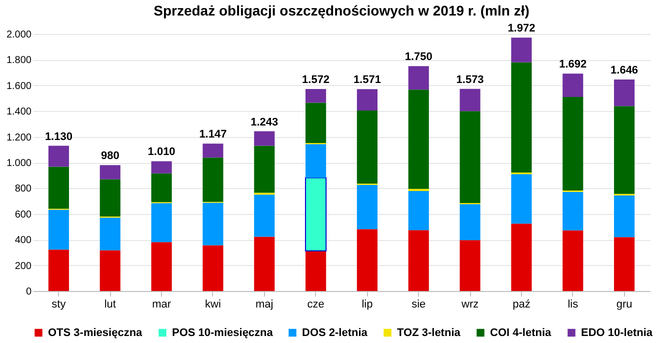 The height and width of the screenshot is (343, 660). Describe the element at coordinates (367, 80) in the screenshot. I see `total-label: 1.571` at that location.